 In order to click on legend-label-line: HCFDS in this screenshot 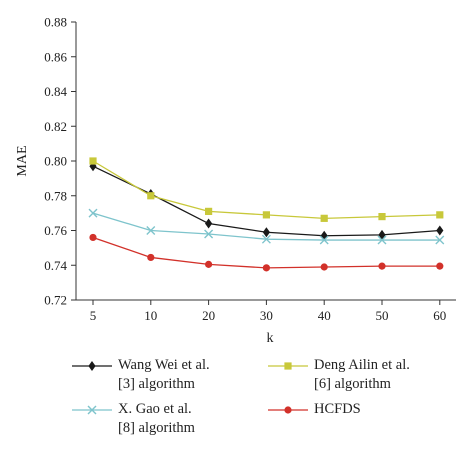, I will do `click(337, 409)`.